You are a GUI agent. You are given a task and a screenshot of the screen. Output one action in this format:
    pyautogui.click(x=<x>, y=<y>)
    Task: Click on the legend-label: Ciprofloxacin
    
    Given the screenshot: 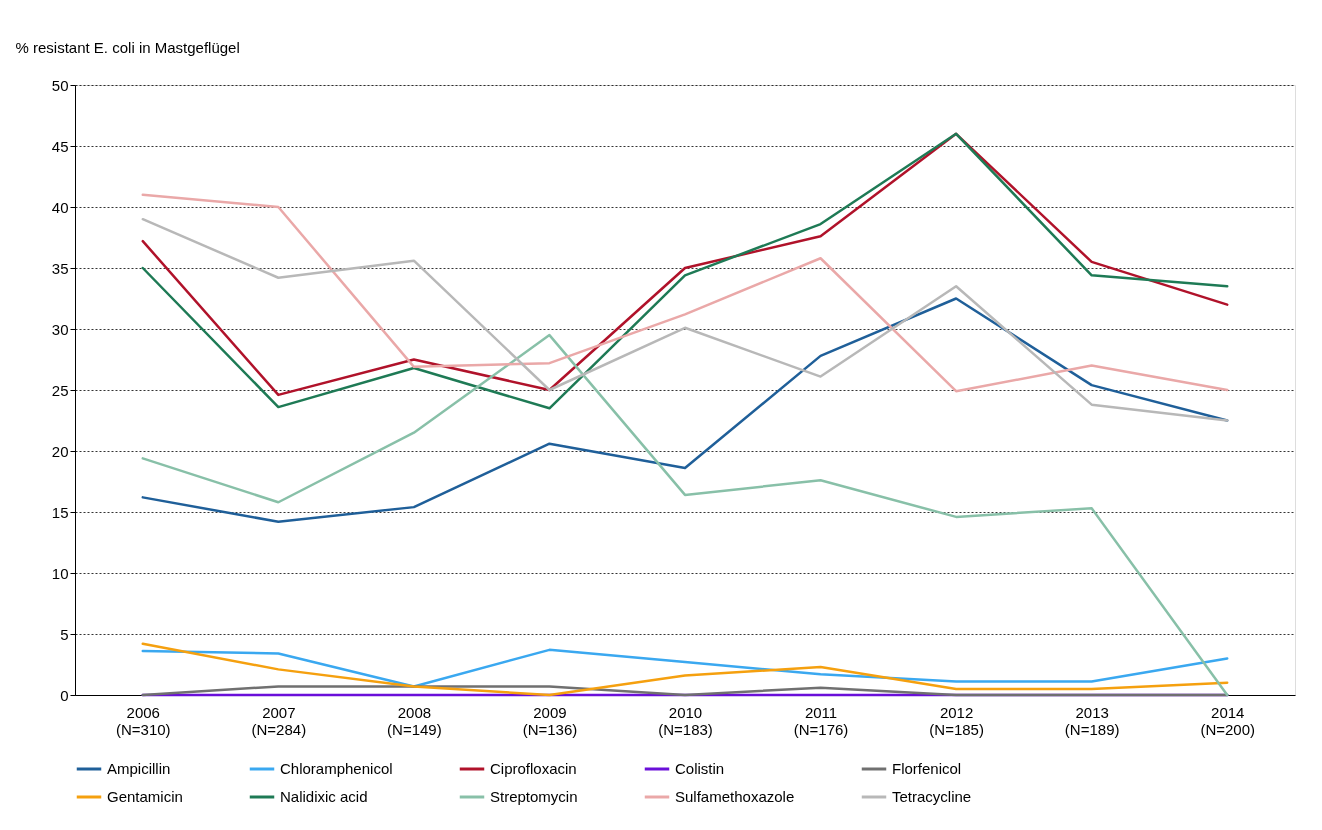 What is the action you would take?
    pyautogui.click(x=533, y=768)
    